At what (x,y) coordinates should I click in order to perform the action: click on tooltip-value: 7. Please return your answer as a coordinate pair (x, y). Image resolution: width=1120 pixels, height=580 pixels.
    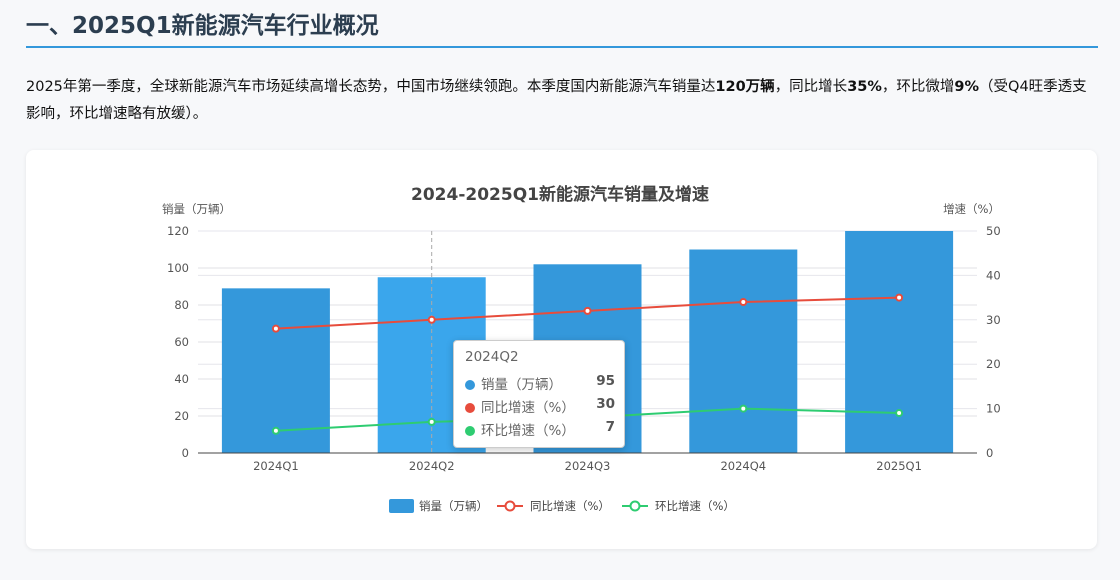
    Looking at the image, I should click on (610, 427).